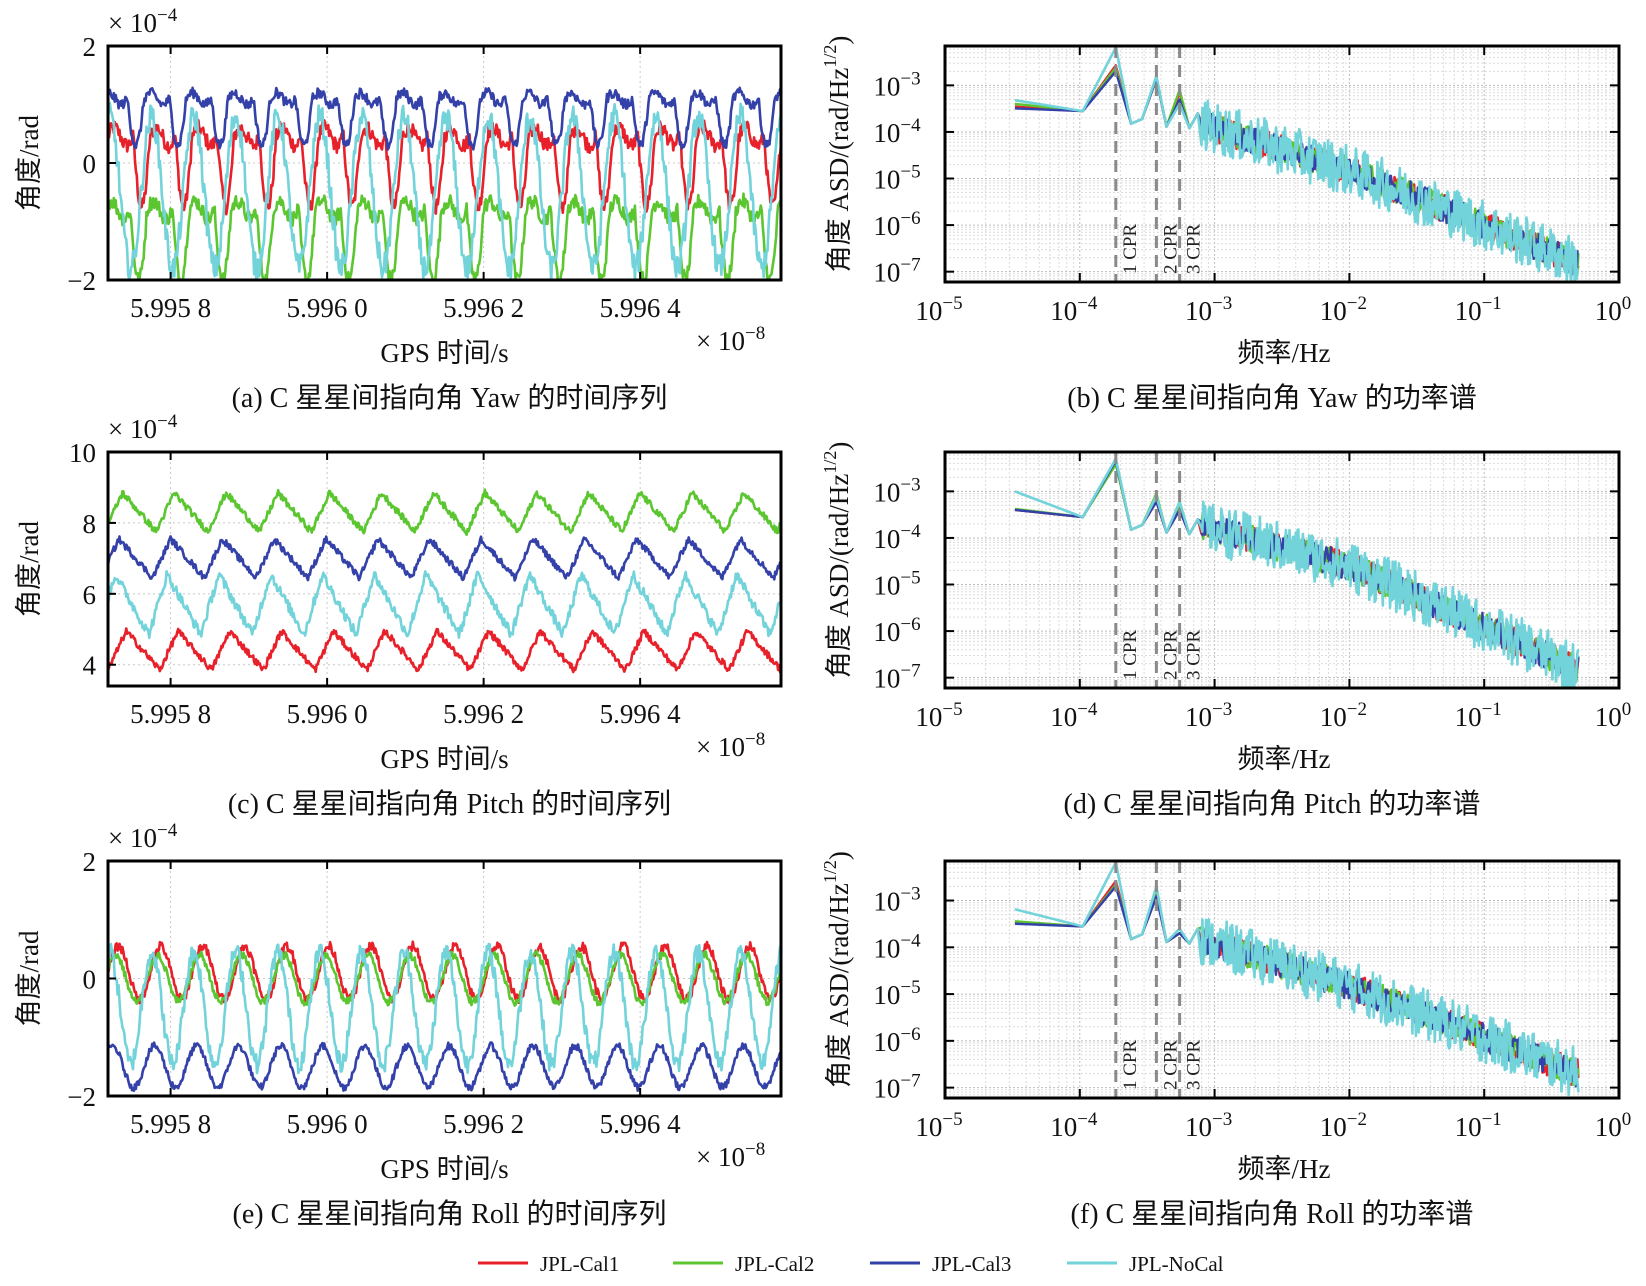 This screenshot has width=1646, height=1286. I want to click on y-tick-label: 10⁻⁴, so click(897, 537).